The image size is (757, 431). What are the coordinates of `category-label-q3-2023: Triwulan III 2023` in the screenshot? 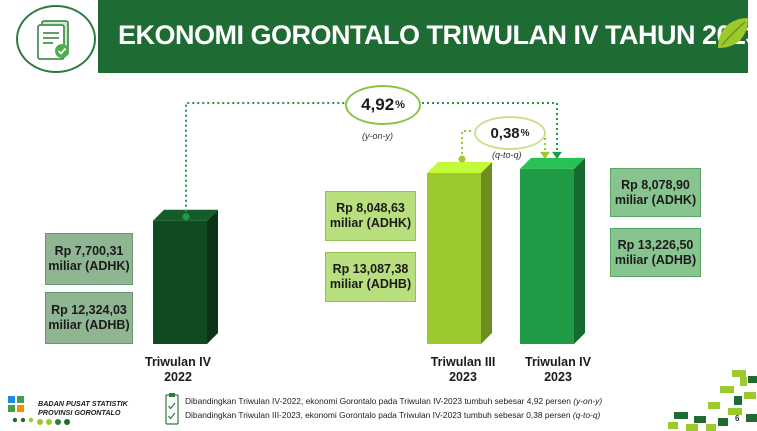 It's located at (463, 370).